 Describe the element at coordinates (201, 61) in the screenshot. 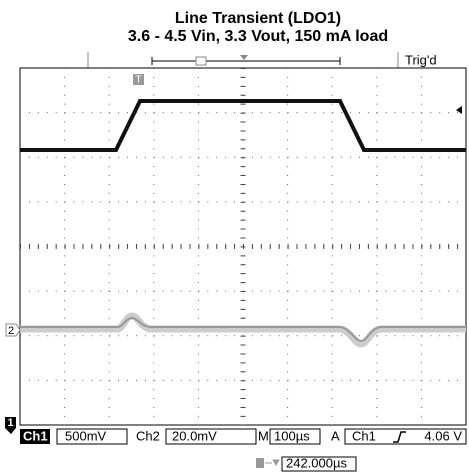

I see `record-window` at that location.